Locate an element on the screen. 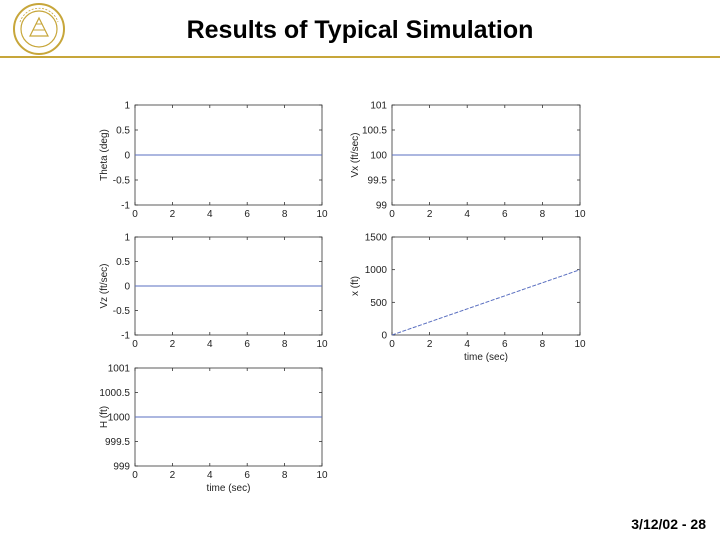 This screenshot has width=720, height=540. plot-x: 0 2 4 6 8 10 0 500 1000 1500 x (ft) time (sec) is located at coordinates (468, 298).